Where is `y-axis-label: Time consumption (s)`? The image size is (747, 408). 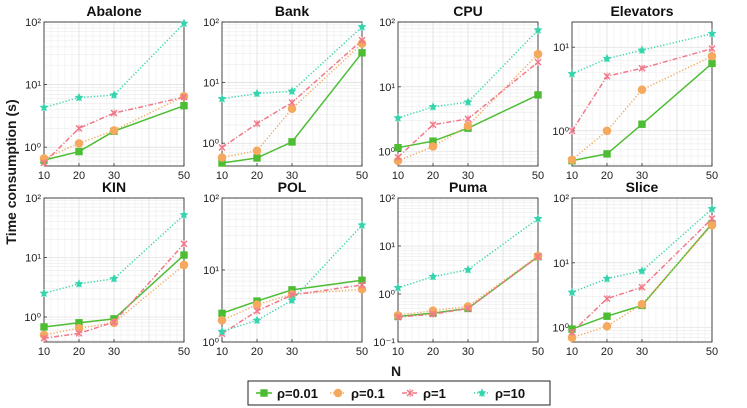 y-axis-label: Time consumption (s) is located at coordinates (11, 171).